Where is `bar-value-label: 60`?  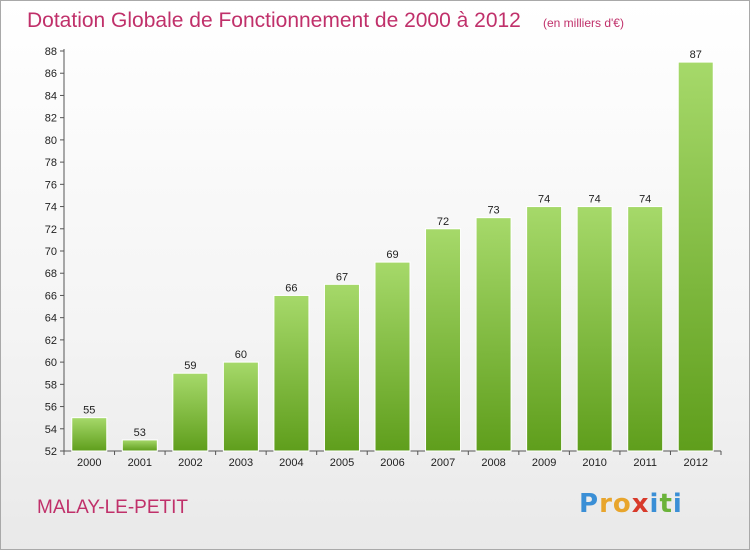
bar-value-label: 60 is located at coordinates (241, 355).